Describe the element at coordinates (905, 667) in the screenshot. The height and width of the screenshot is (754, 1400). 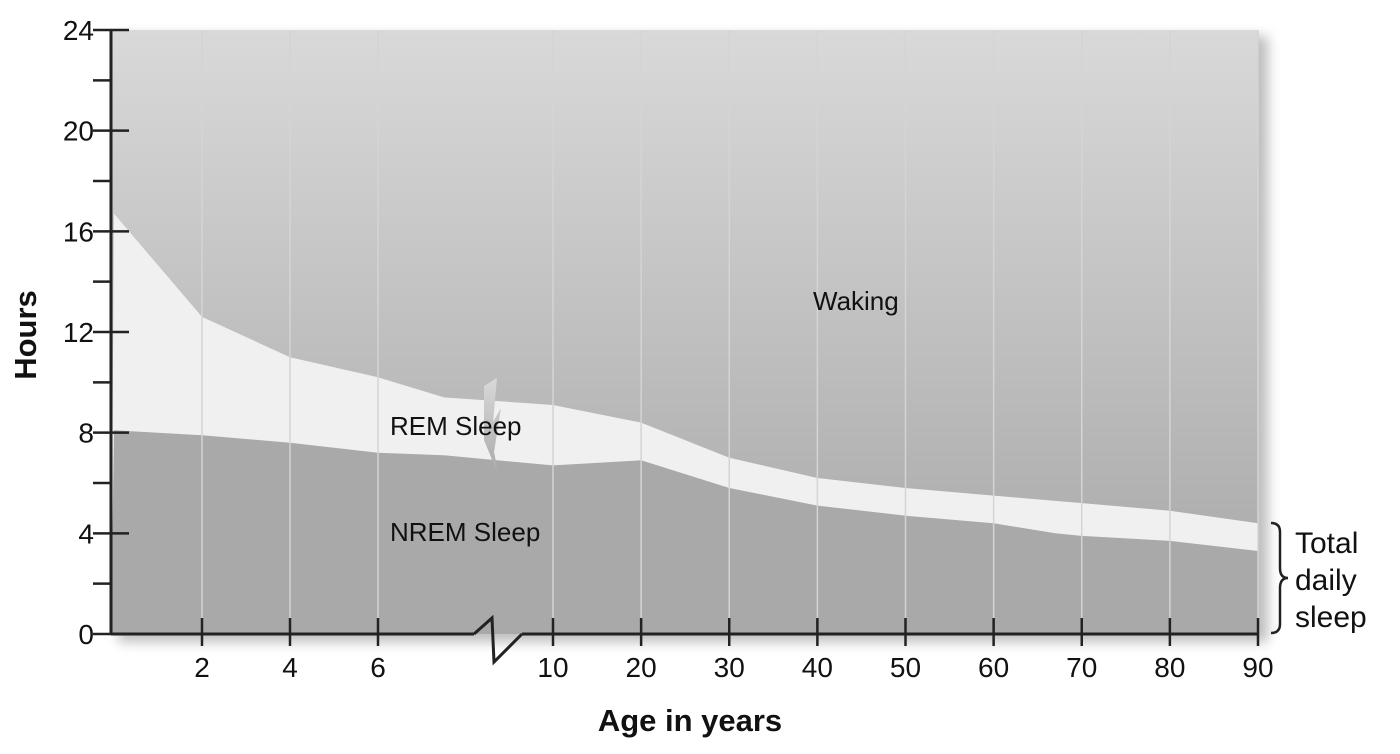
I see `x-tick-label: 50` at that location.